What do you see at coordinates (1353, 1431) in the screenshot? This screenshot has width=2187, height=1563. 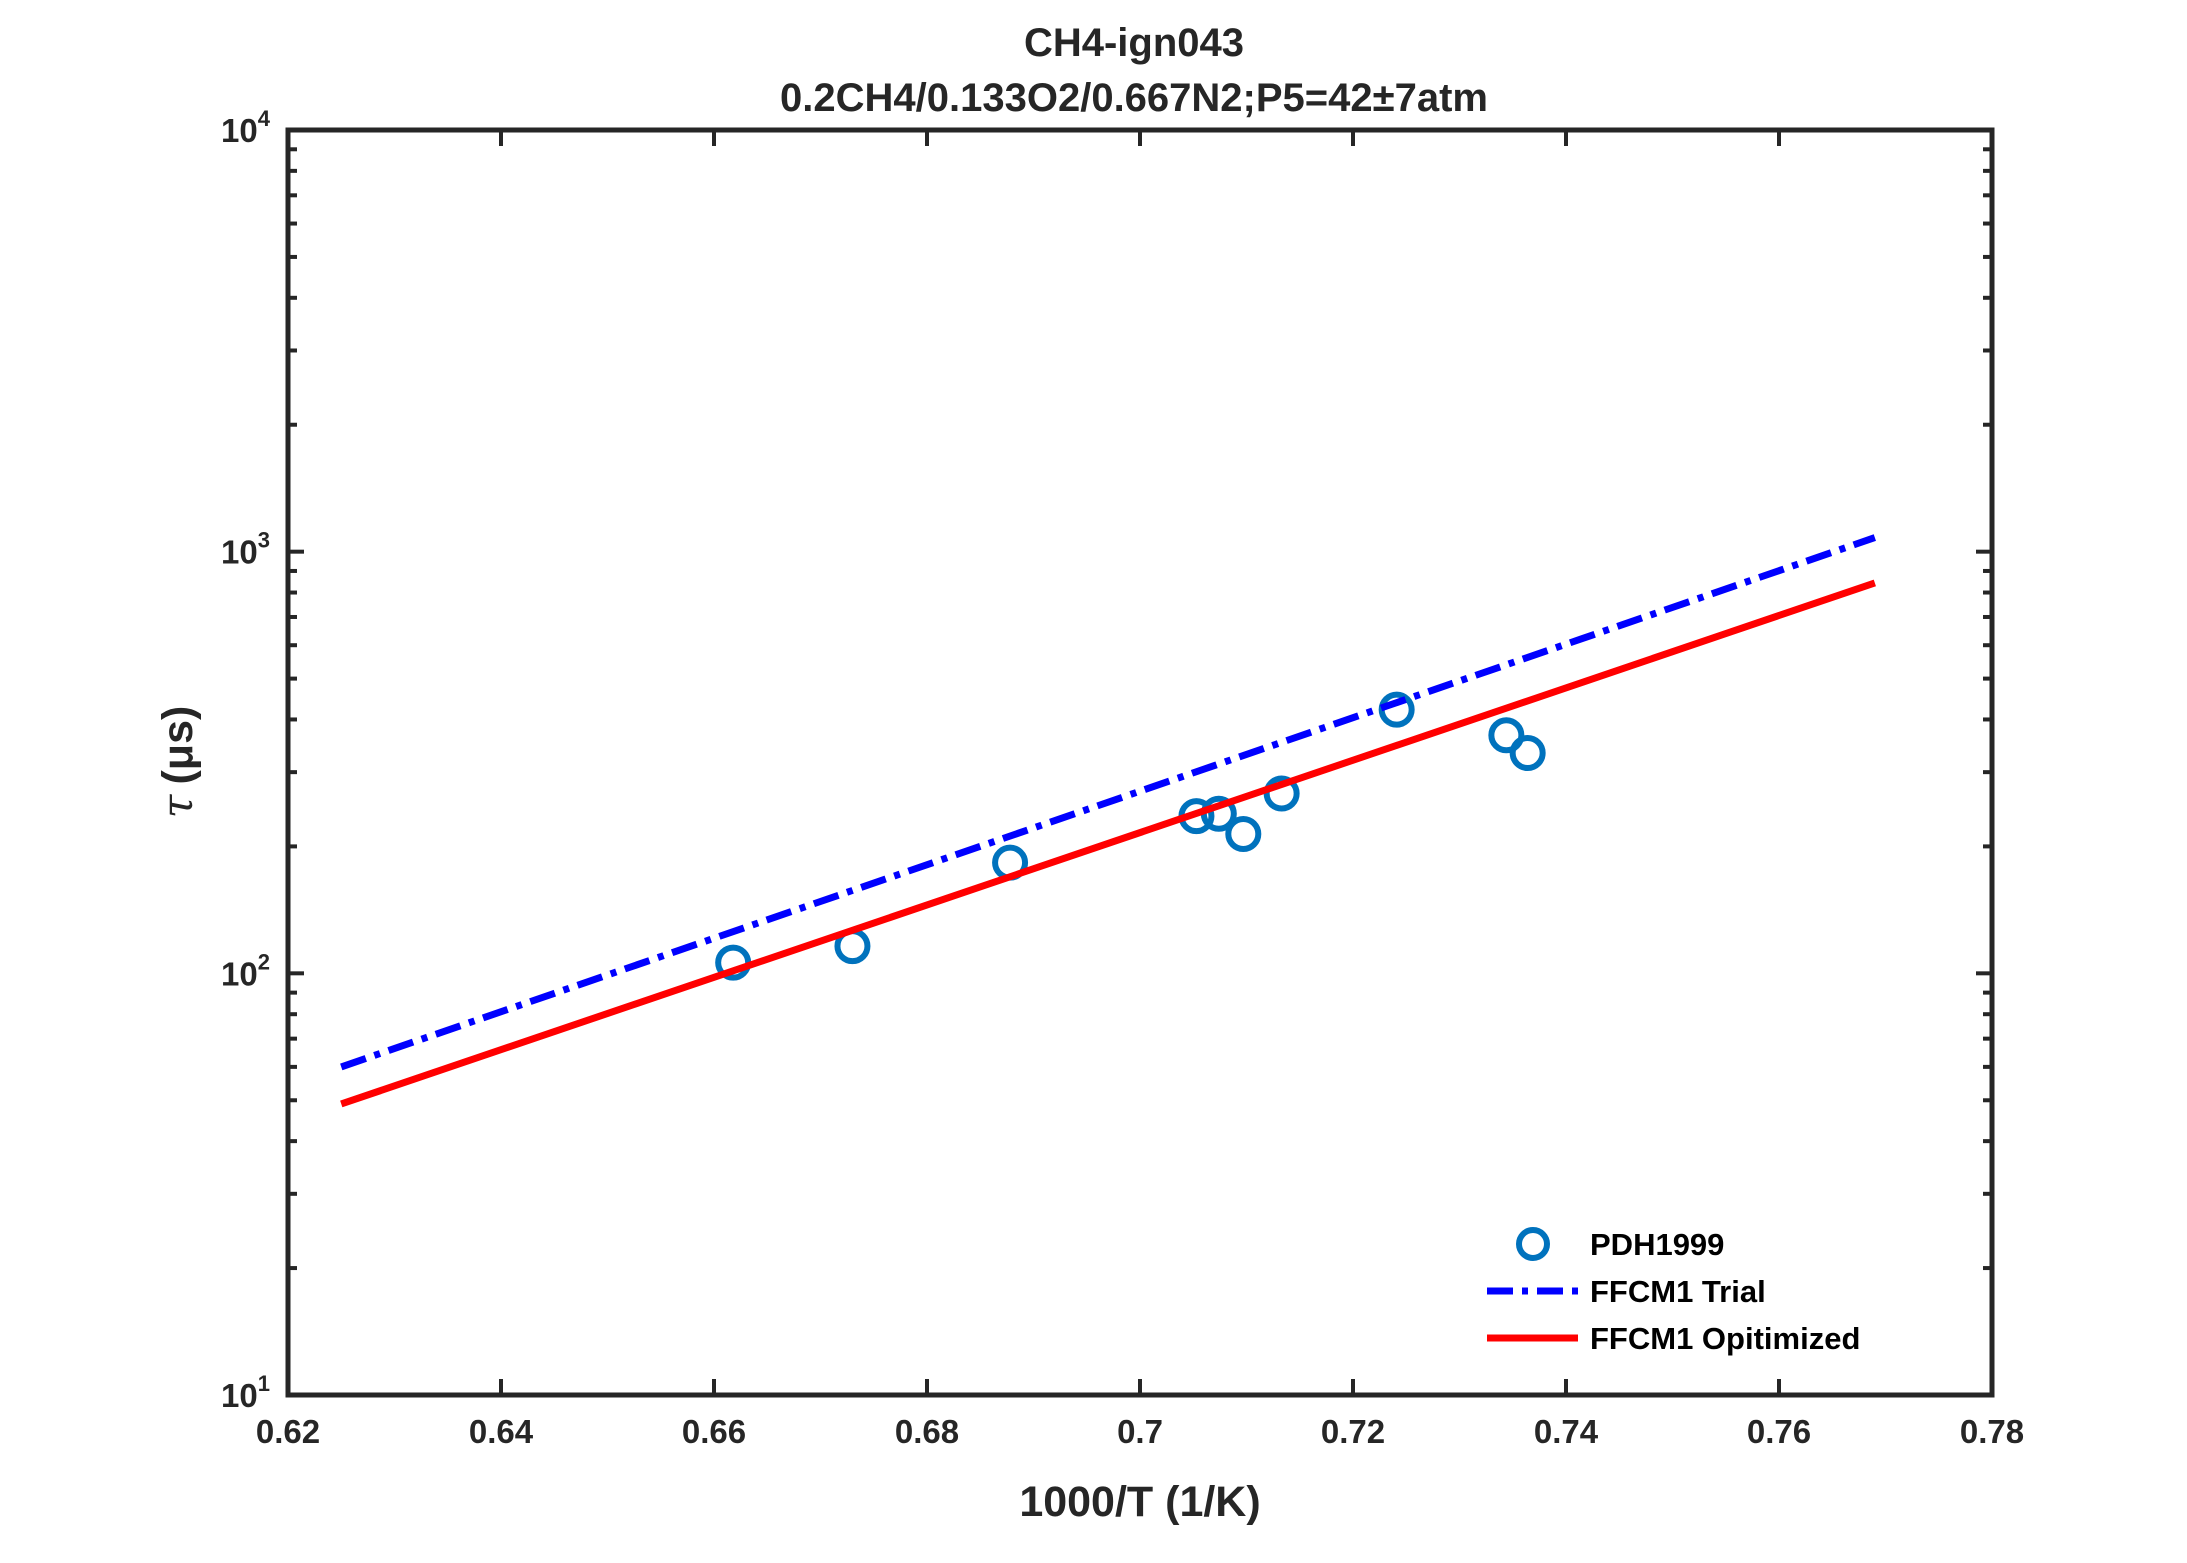 I see `x-tick-label: 0.72` at bounding box center [1353, 1431].